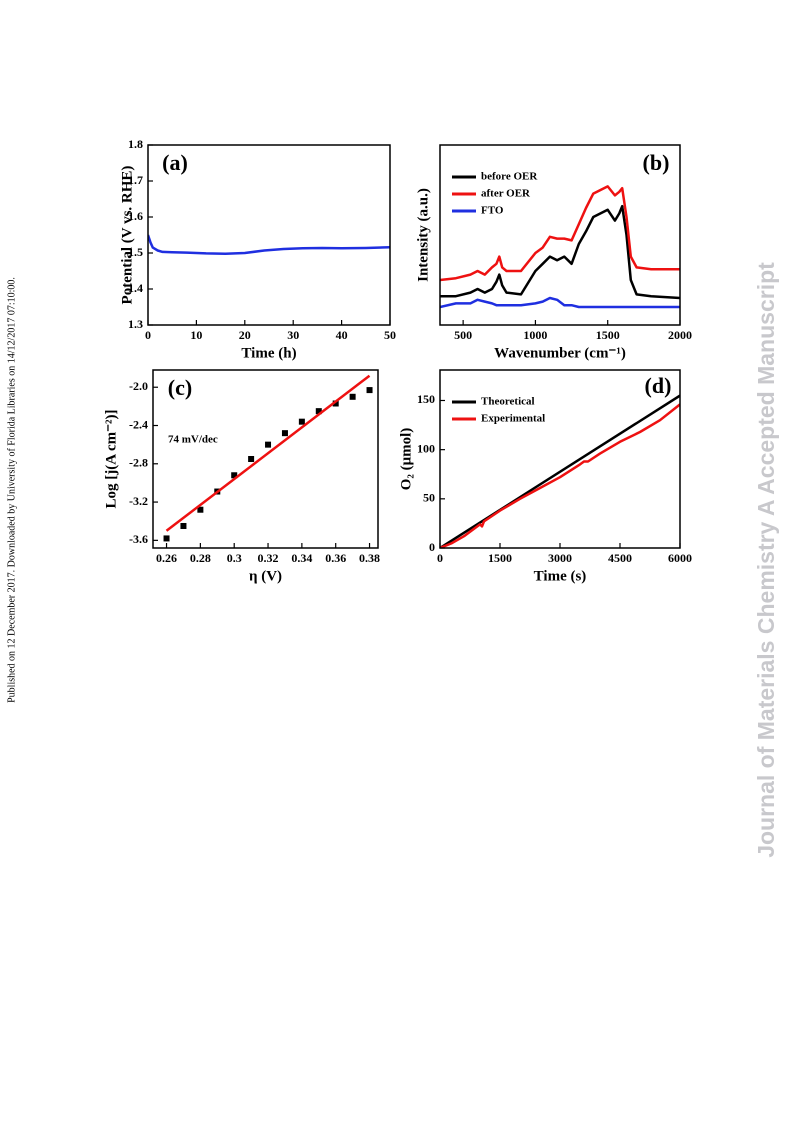 This screenshot has height=1121, width=793. What do you see at coordinates (429, 498) in the screenshot?
I see `y-tick-label: 50` at bounding box center [429, 498].